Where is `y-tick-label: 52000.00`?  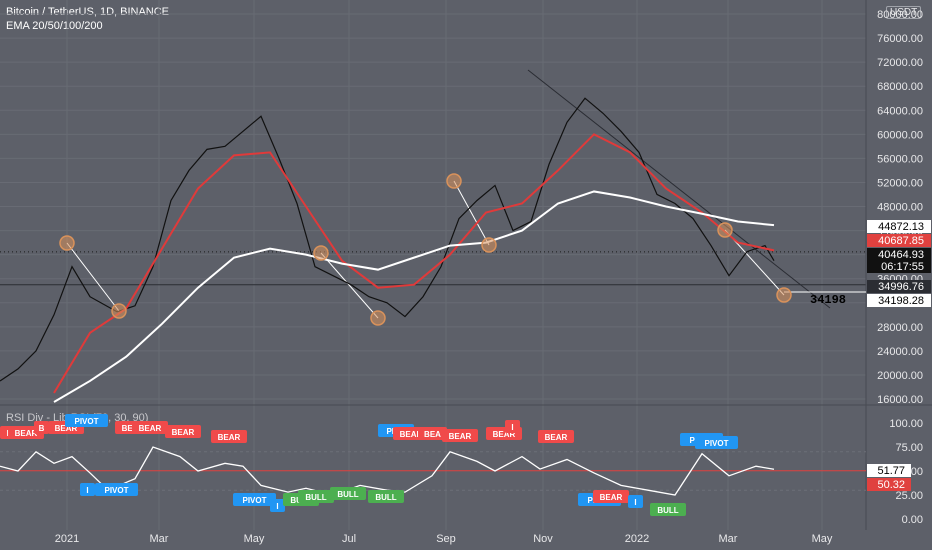 y-tick-label: 52000.00 is located at coordinates (900, 183).